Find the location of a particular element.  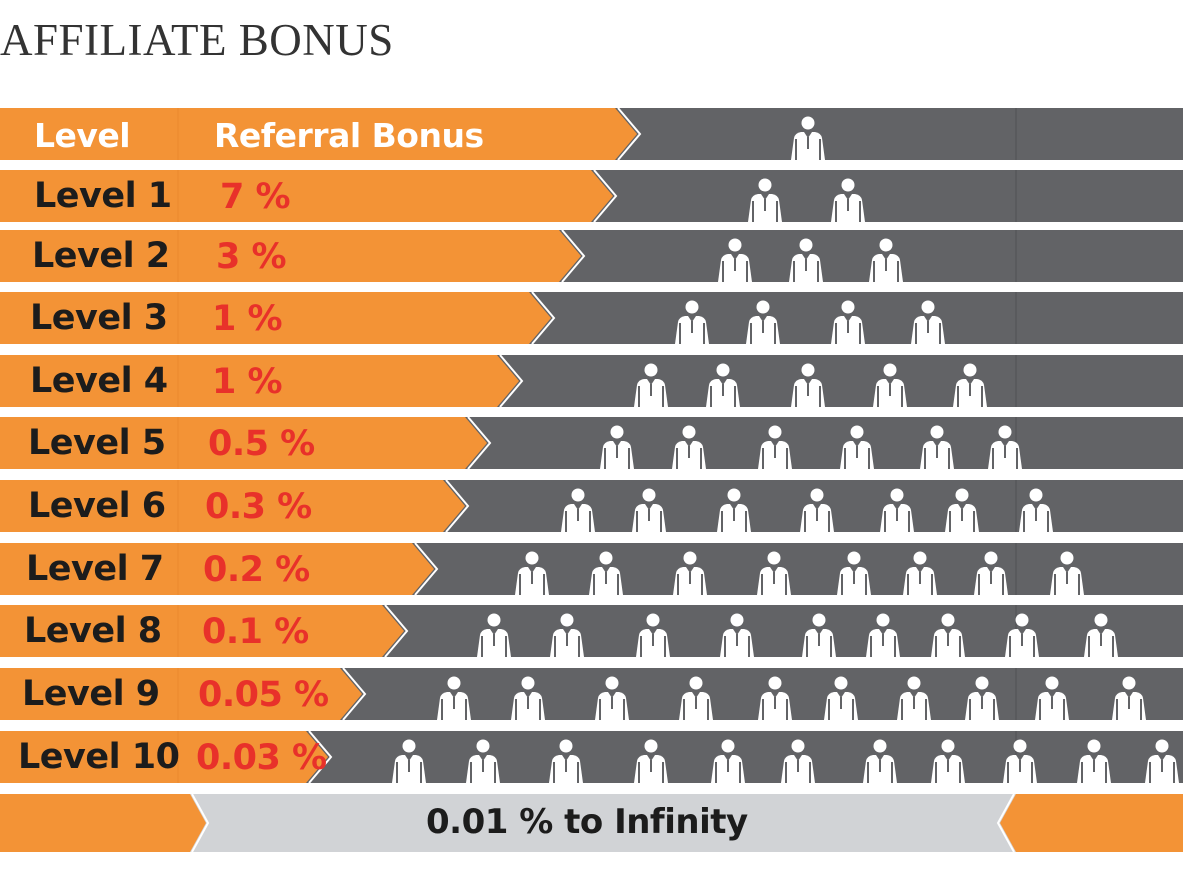

level-label: Level 6 is located at coordinates (97, 506).